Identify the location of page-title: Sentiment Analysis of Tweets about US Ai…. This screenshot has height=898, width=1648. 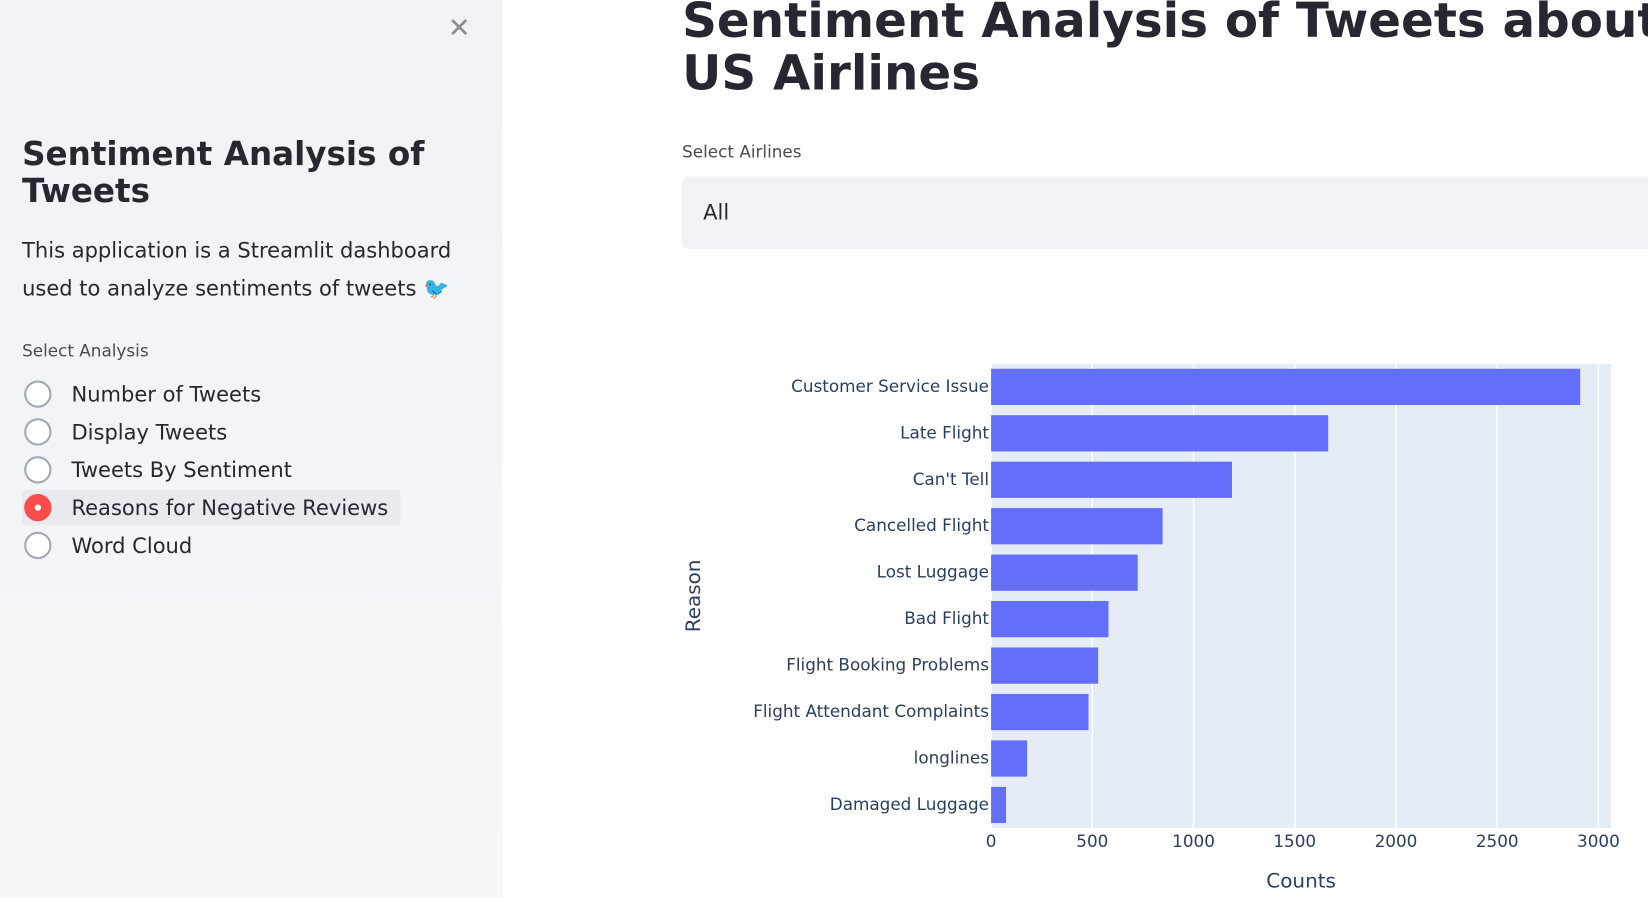
(1165, 50).